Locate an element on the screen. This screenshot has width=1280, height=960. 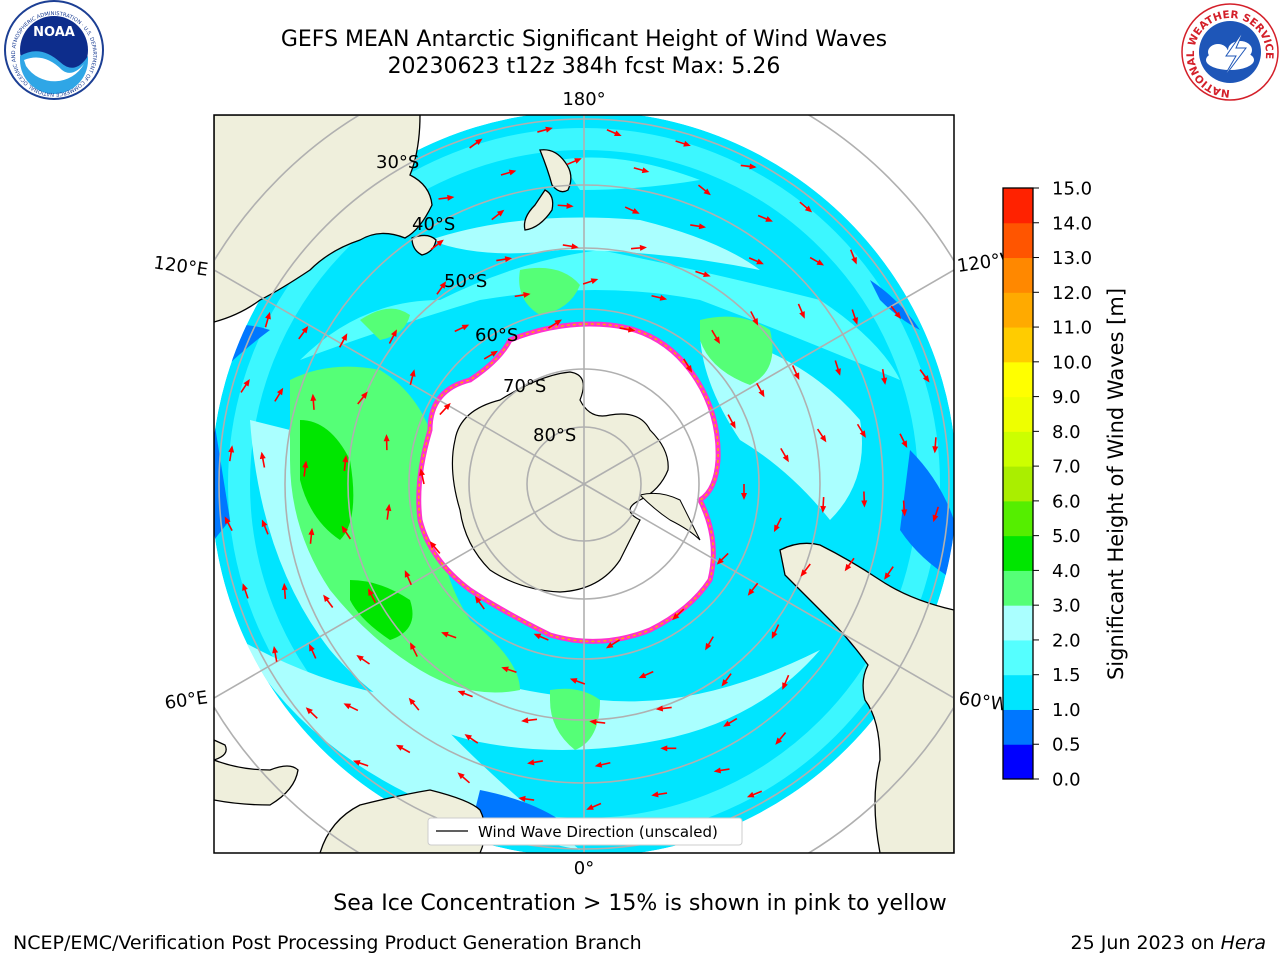
footer-date-text: 25 Jun 2023 on is located at coordinates (1145, 943).